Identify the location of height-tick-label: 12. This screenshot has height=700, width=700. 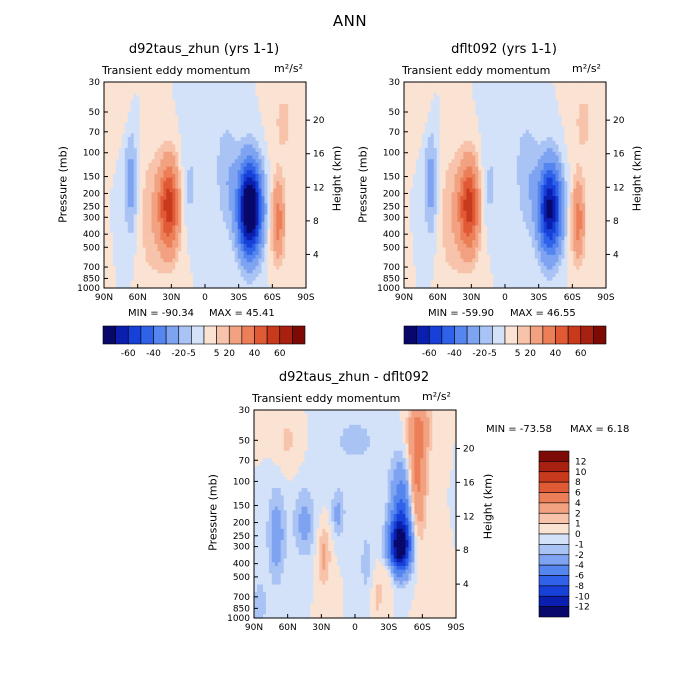
(318, 188).